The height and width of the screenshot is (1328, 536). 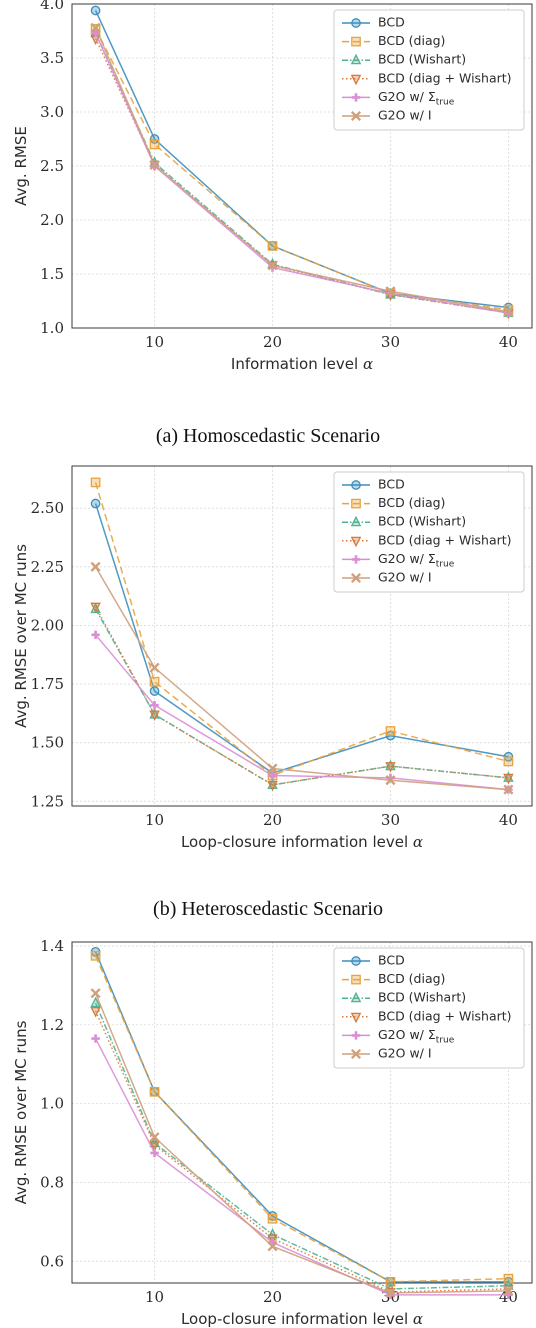 I want to click on y-axis-label: Avg. RMSE, so click(x=21, y=166).